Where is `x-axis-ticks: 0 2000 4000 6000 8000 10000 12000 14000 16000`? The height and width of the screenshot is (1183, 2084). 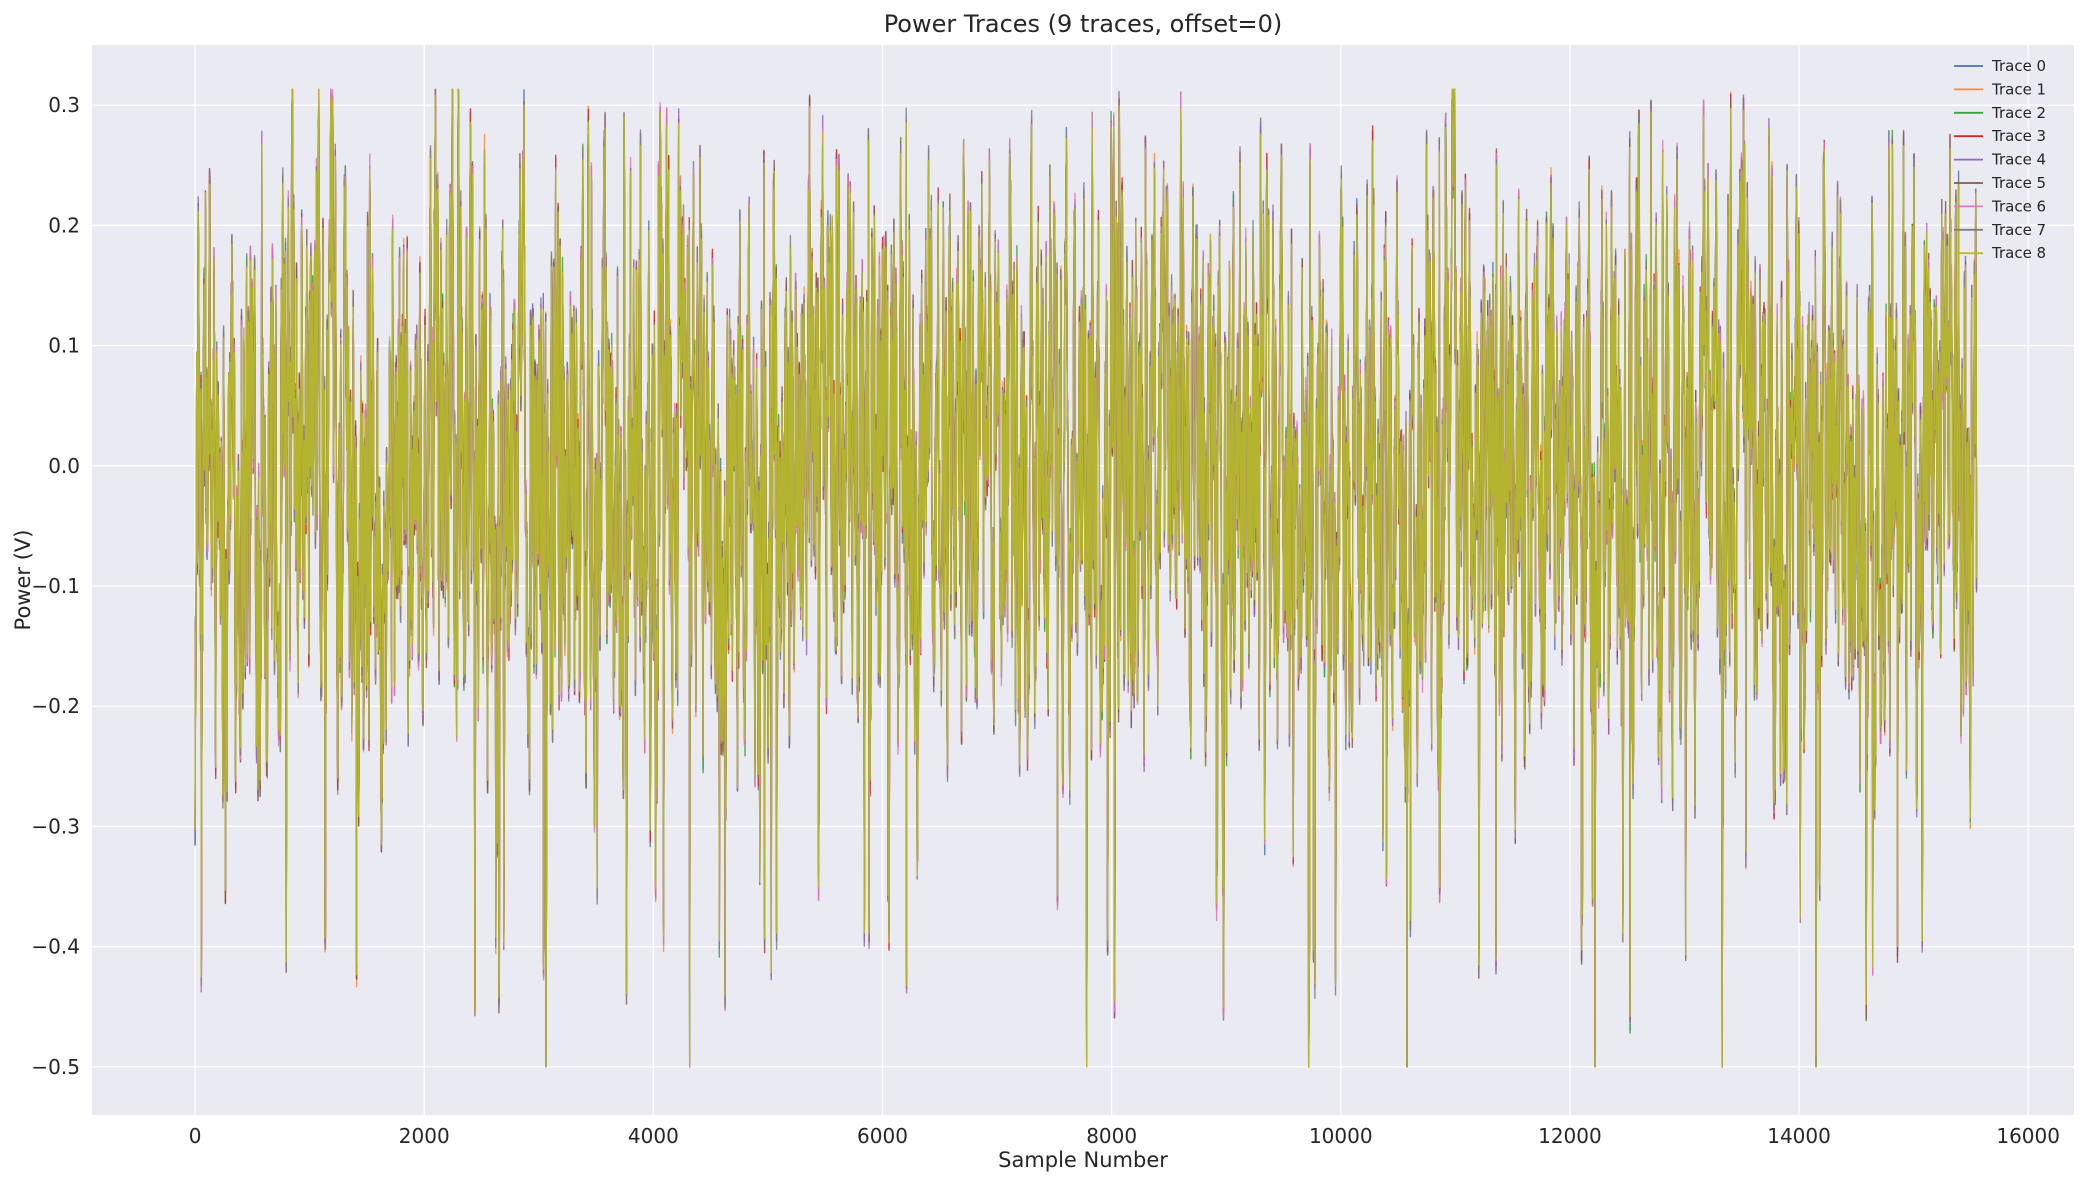
x-axis-ticks: 0 2000 4000 6000 8000 10000 12000 14000 16000 is located at coordinates (1124, 1136).